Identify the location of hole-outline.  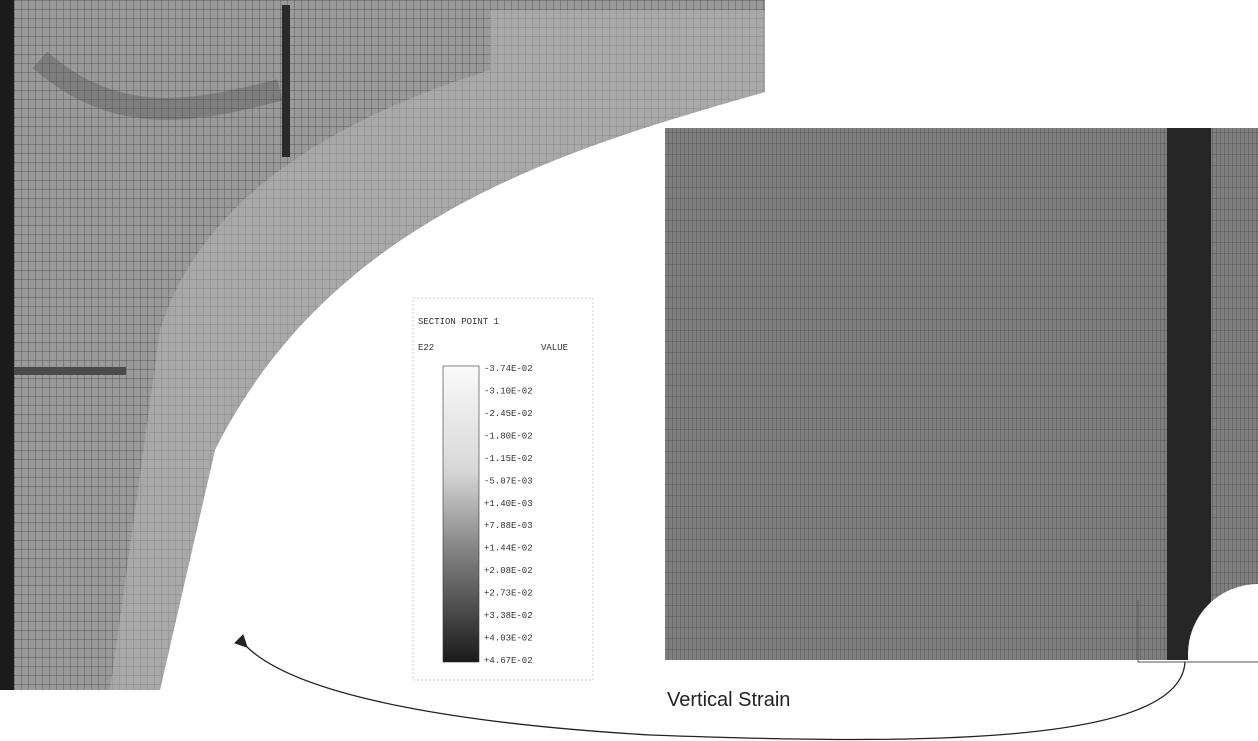
(1197, 631).